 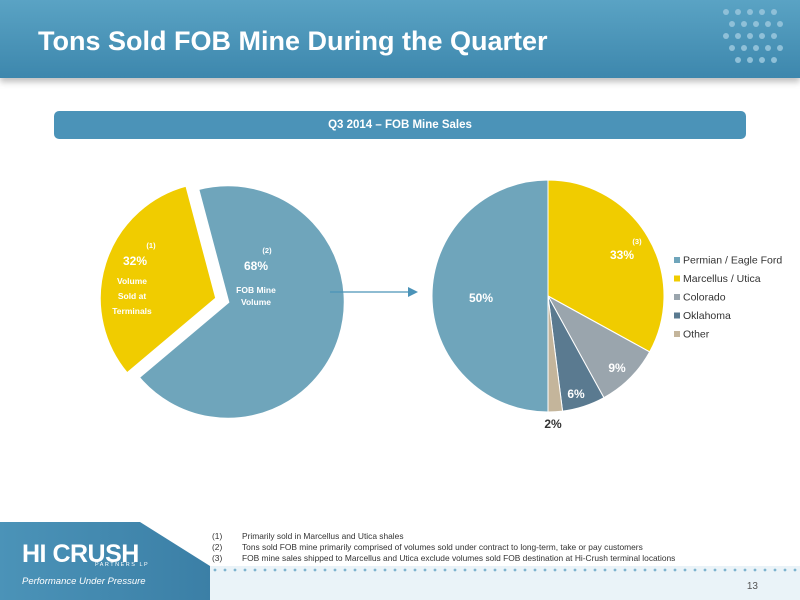 I want to click on data-label: 68%, so click(x=256, y=266).